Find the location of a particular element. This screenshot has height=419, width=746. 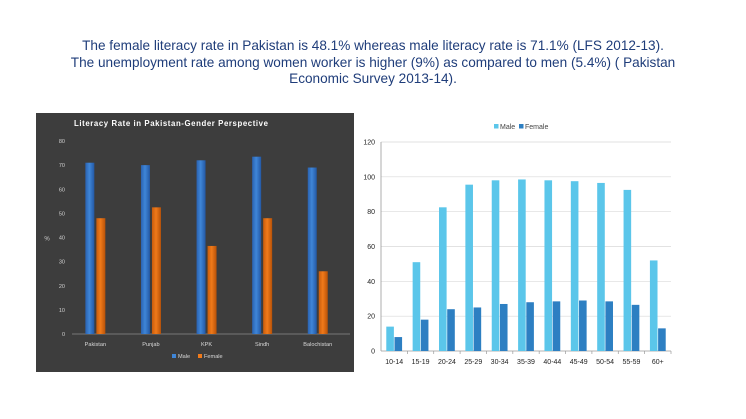

x-tick-label: 55-59 is located at coordinates (632, 362).